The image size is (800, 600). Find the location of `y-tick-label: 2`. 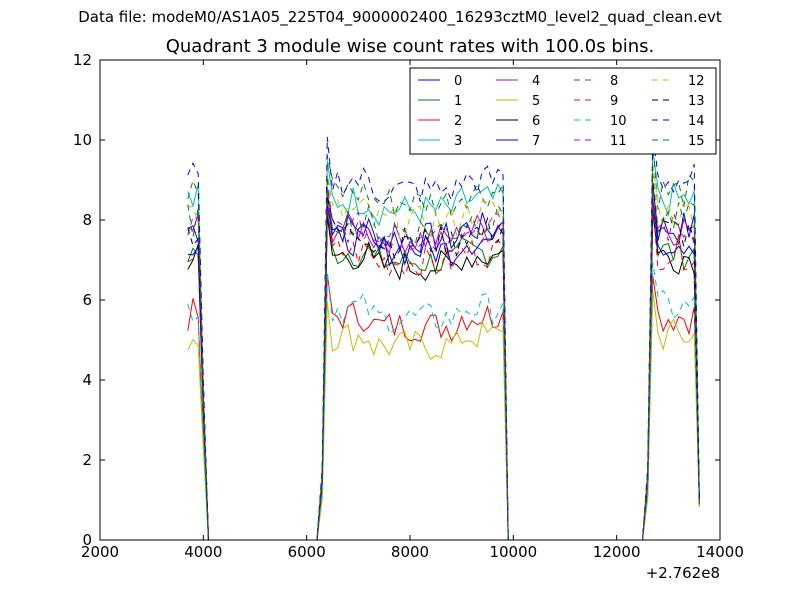

y-tick-label: 2 is located at coordinates (87, 460).